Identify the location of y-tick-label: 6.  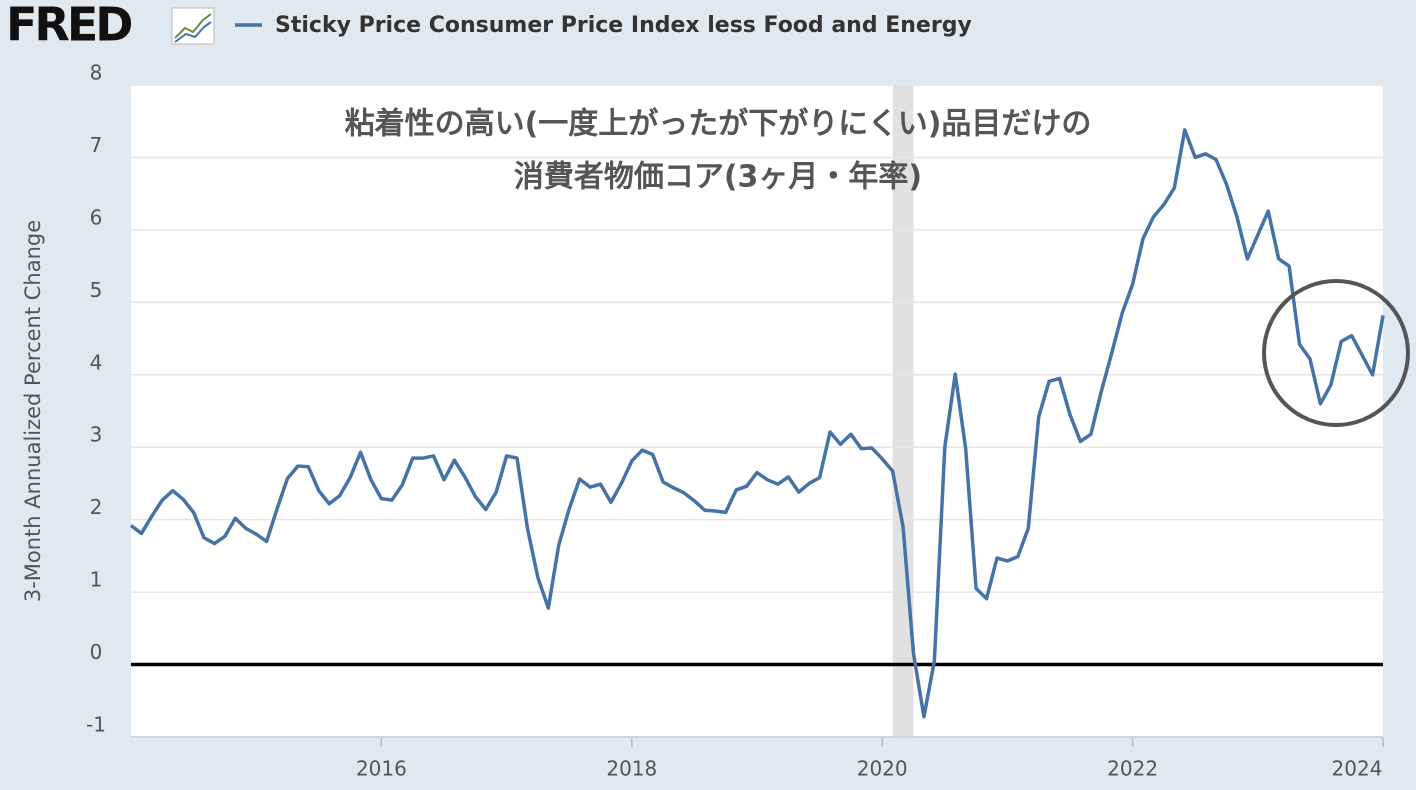
(96, 217).